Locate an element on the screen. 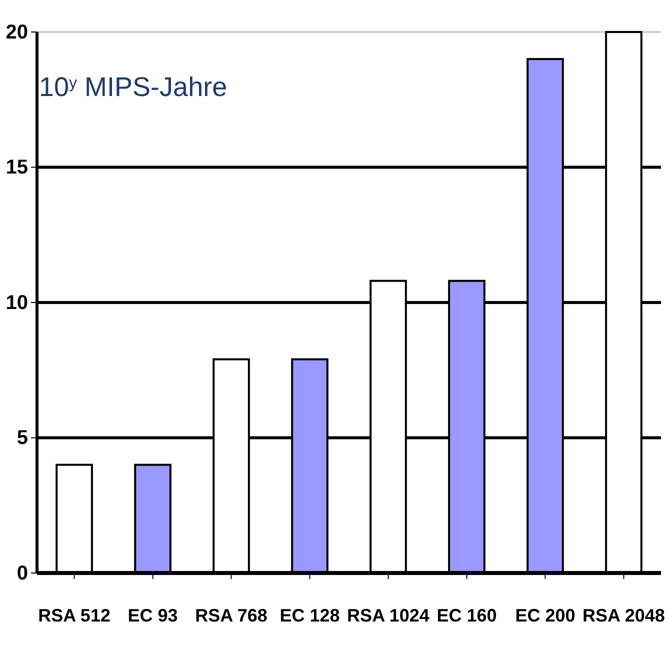 Image resolution: width=671 pixels, height=648 pixels. x-tick-label: RSA 768 is located at coordinates (231, 616).